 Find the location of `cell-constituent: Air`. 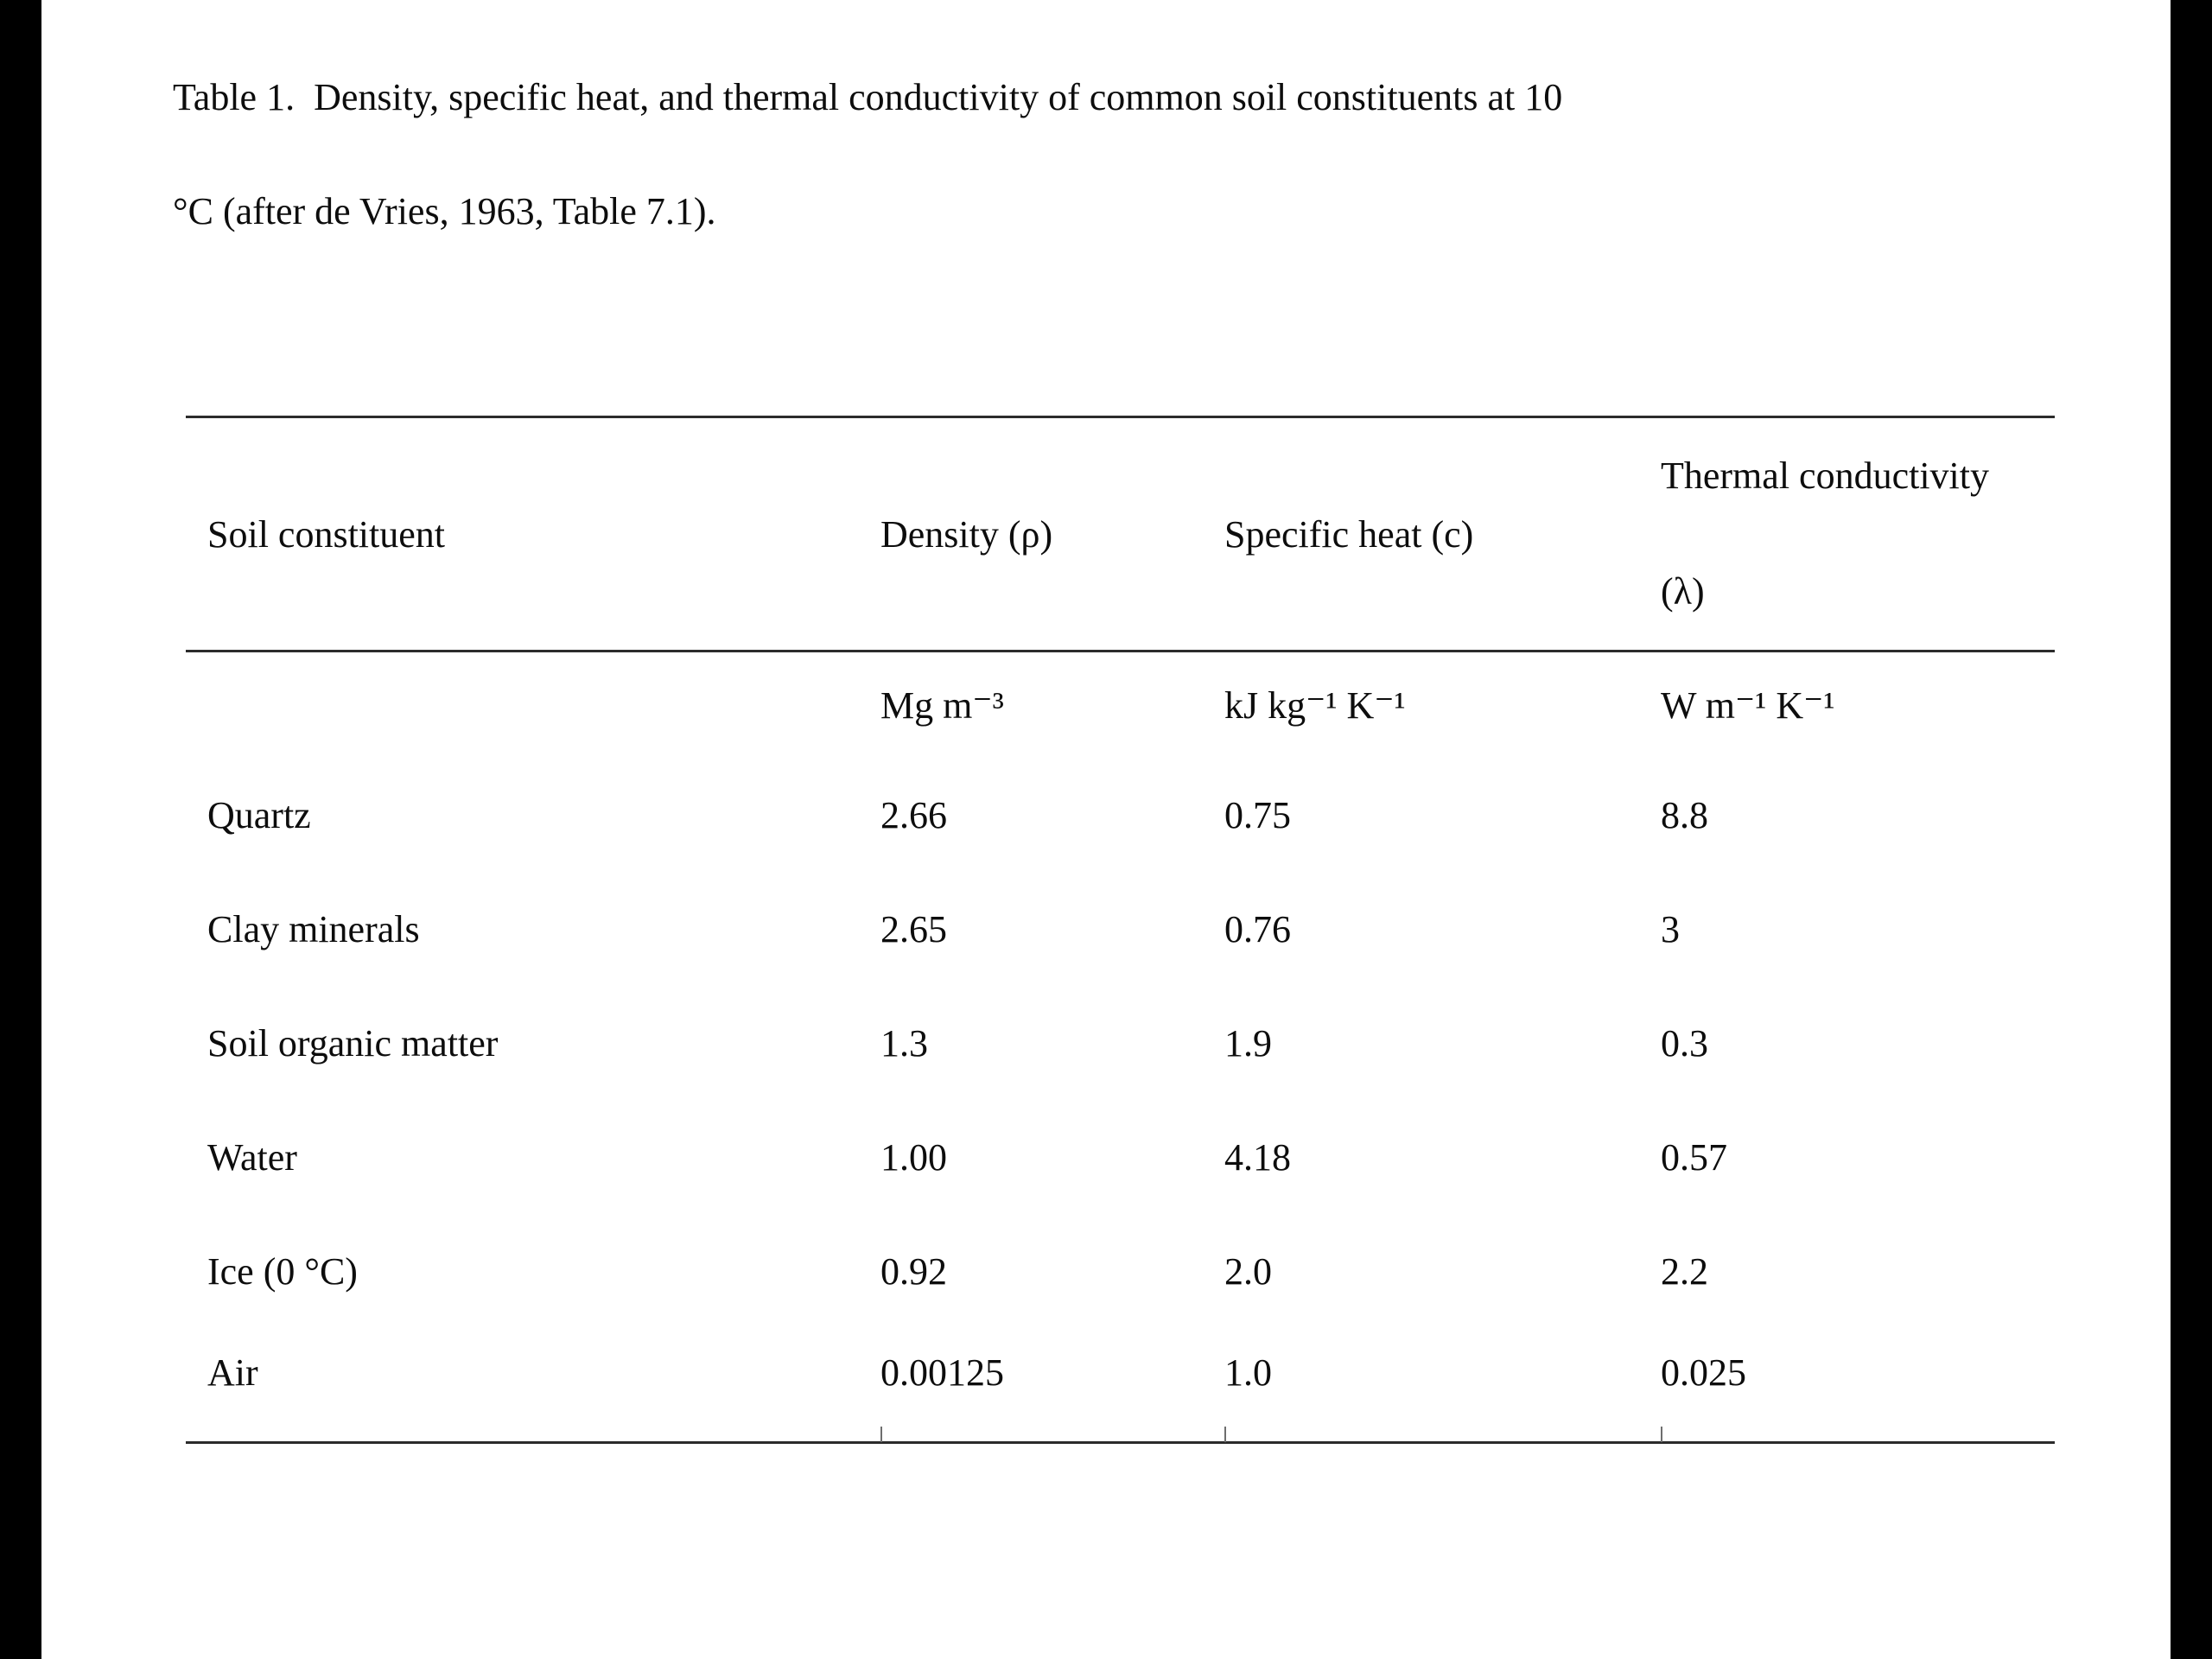

cell-constituent: Air is located at coordinates (232, 1373).